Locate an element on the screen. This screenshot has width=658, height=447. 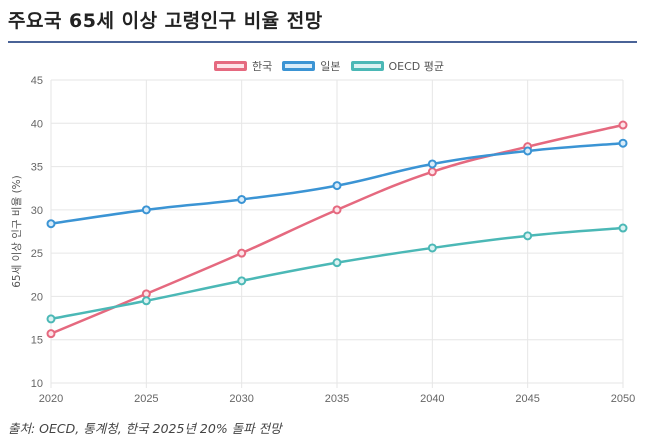
x-tick-label: 2020 is located at coordinates (51, 399).